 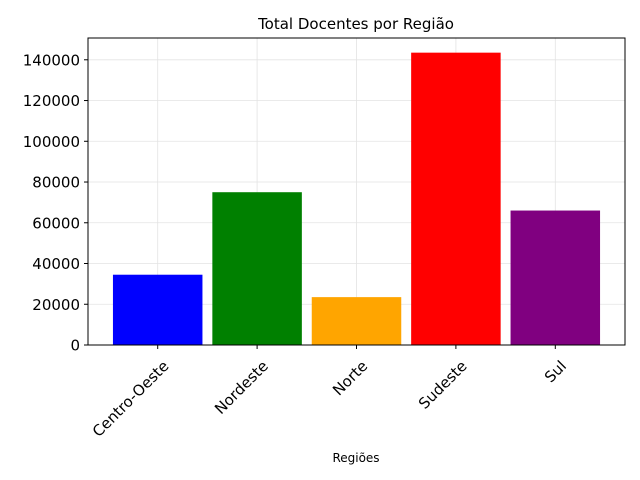 What do you see at coordinates (355, 24) in the screenshot?
I see `chart-title: Total Docentes por Região` at bounding box center [355, 24].